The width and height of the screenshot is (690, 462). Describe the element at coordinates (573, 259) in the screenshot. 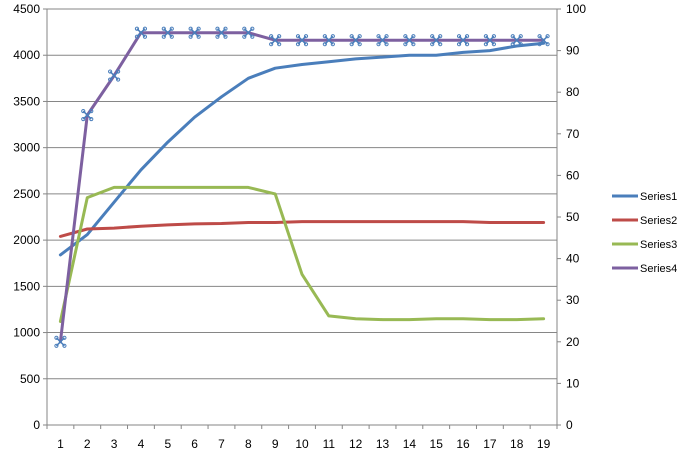

I see `right-tick-label: 40` at that location.